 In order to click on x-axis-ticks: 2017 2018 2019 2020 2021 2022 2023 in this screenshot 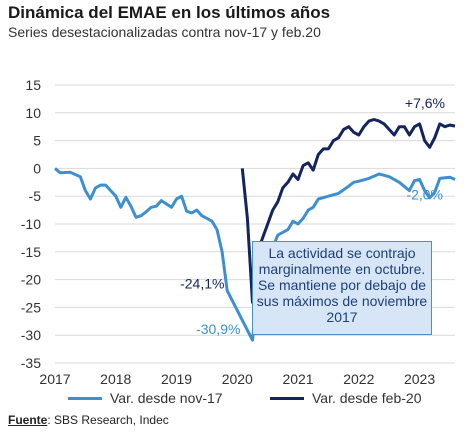, I will do `click(237, 379)`.